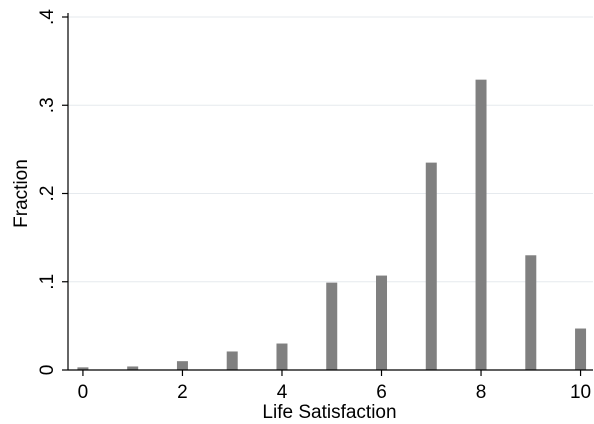  What do you see at coordinates (21, 193) in the screenshot?
I see `y-axis-title: Fraction` at bounding box center [21, 193].